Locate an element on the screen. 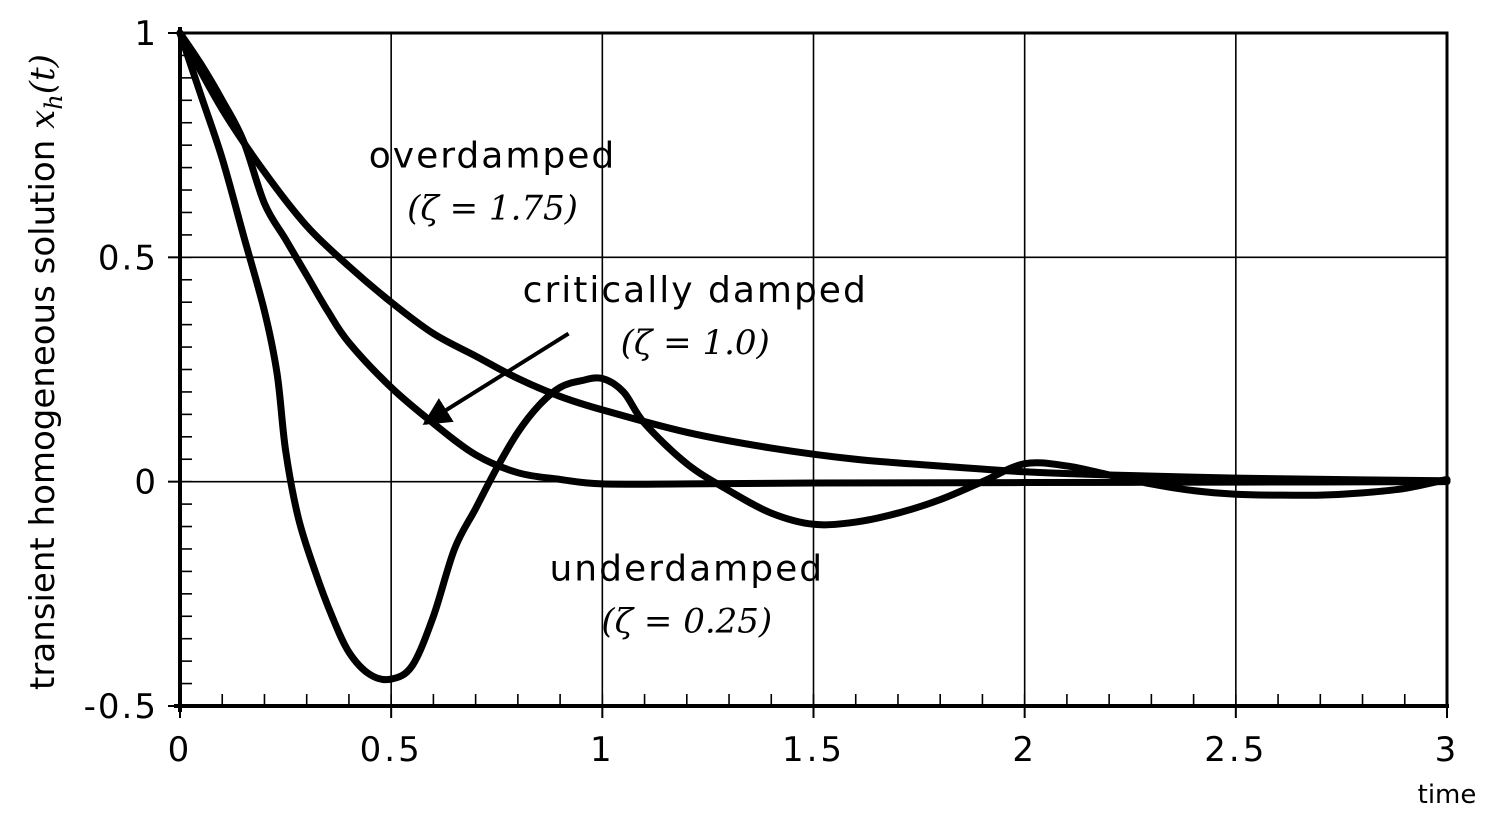 This screenshot has width=1493, height=825. annotation-zeta-critically-damped: (ζ = 1.0) is located at coordinates (695, 343).